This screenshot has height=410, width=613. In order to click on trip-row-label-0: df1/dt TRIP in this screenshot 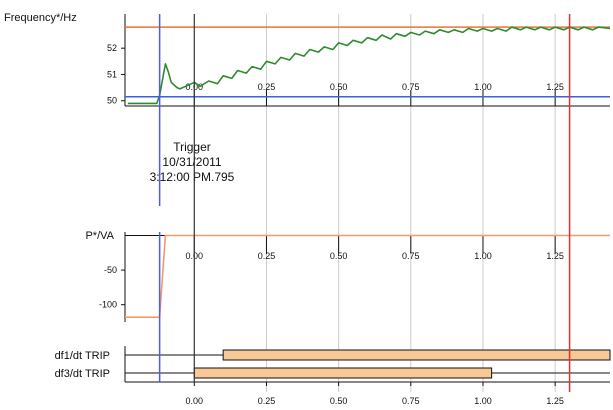, I will do `click(82, 356)`.